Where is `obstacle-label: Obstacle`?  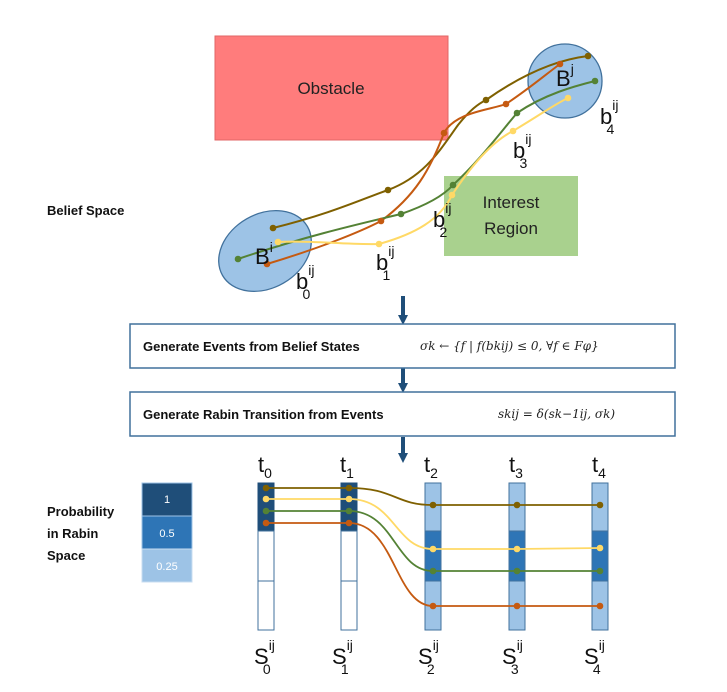
obstacle-label: Obstacle is located at coordinates (330, 88).